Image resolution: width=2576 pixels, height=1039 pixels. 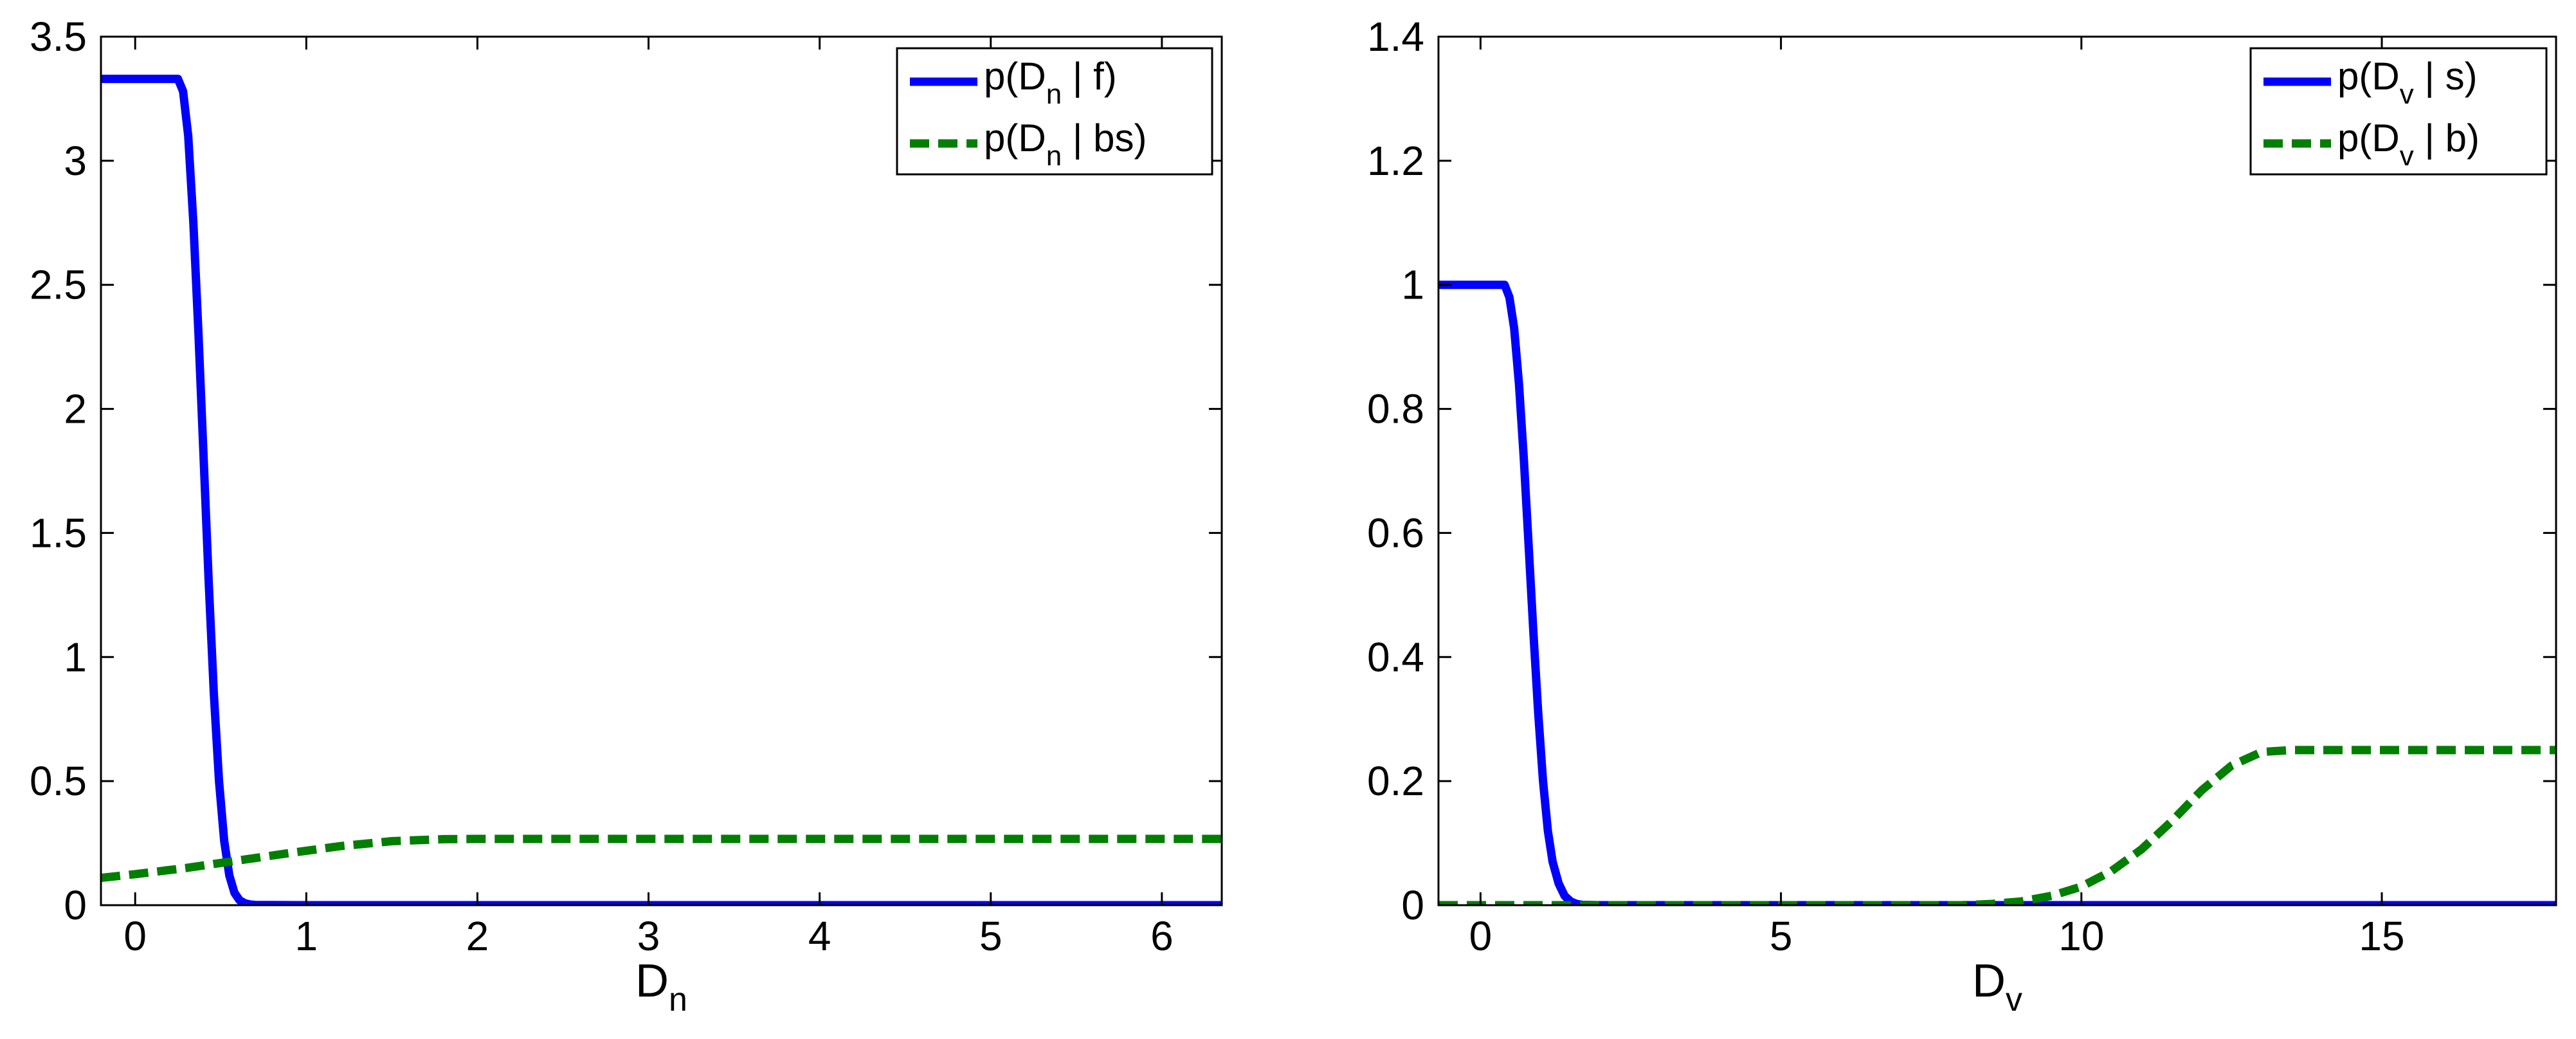 I want to click on legend-label: p(Dv | s), so click(x=2407, y=82).